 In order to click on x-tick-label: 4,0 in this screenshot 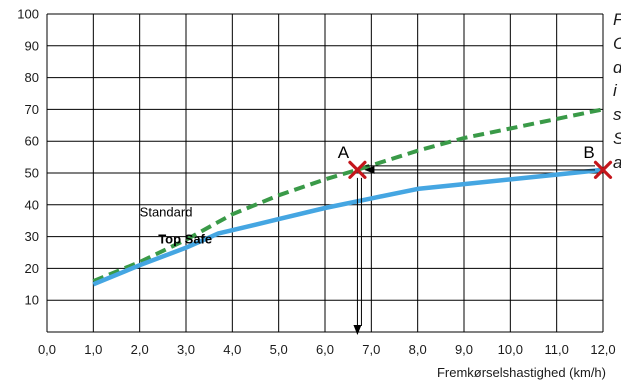, I will do `click(232, 349)`.